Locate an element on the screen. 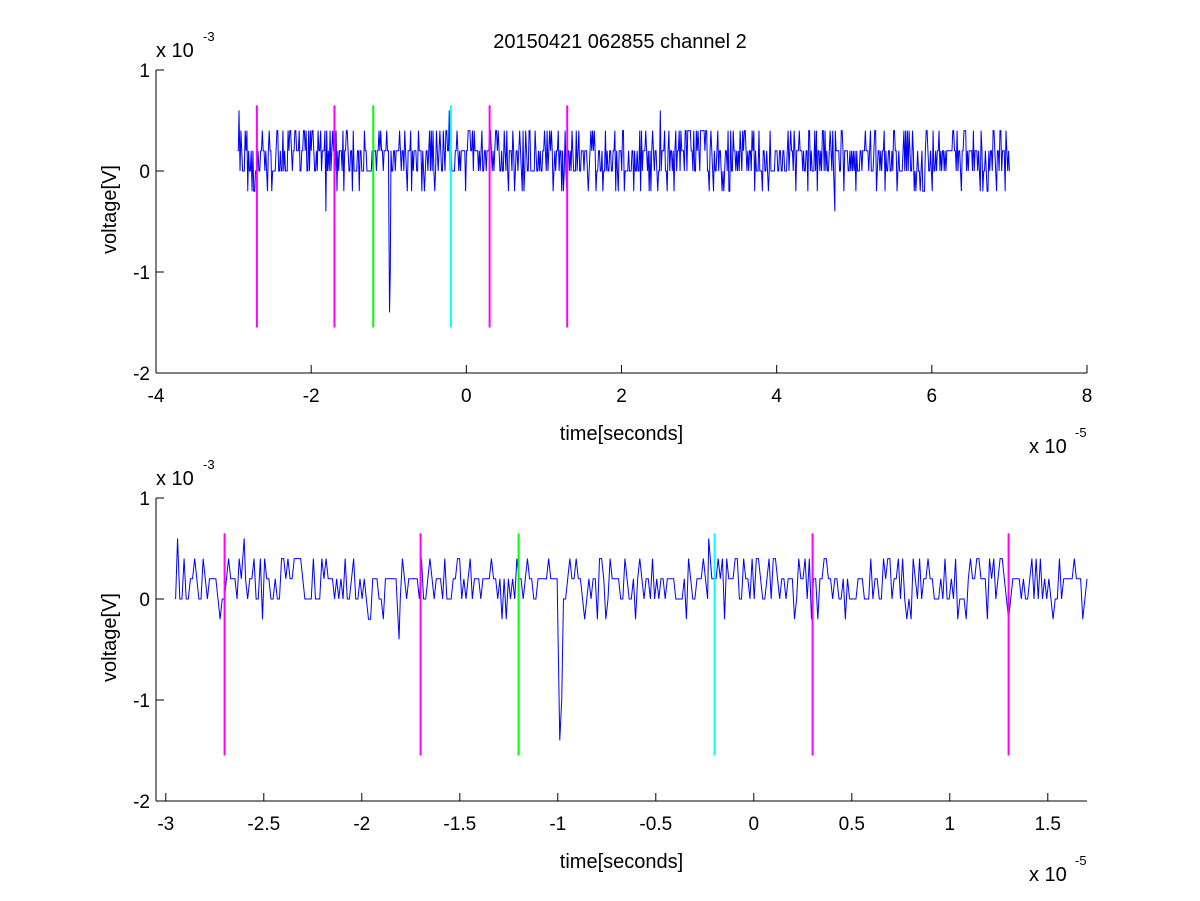 Image resolution: width=1200 pixels, height=901 pixels. x-tick-label: -2.5 is located at coordinates (263, 824).